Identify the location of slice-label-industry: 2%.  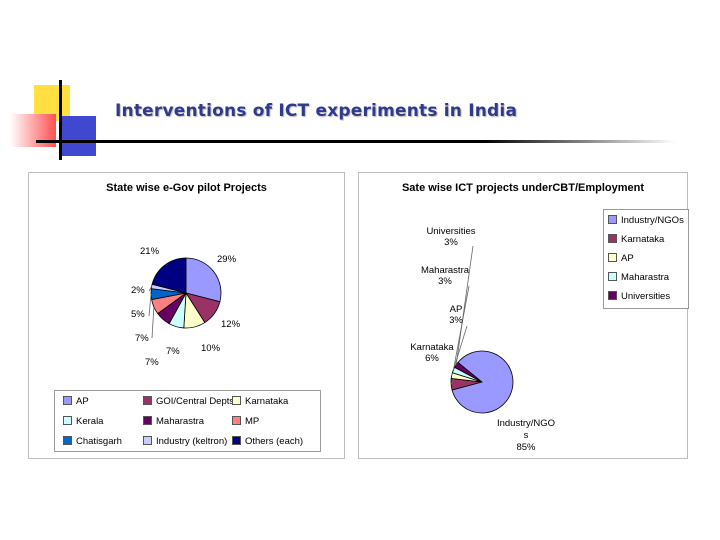
(138, 290).